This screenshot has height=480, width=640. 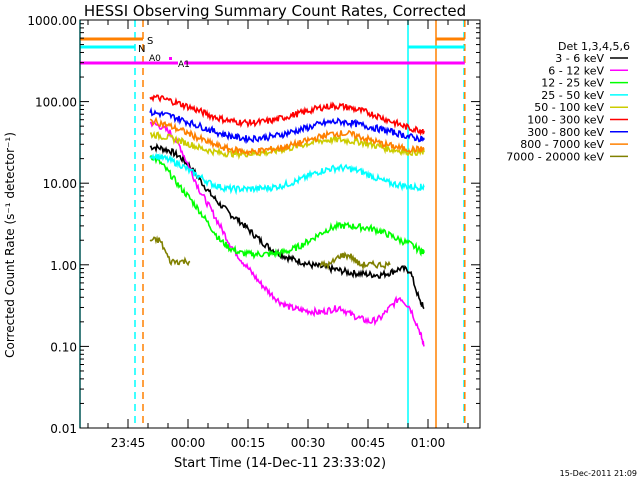 I want to click on x-tick-label: 00:45, so click(x=368, y=443).